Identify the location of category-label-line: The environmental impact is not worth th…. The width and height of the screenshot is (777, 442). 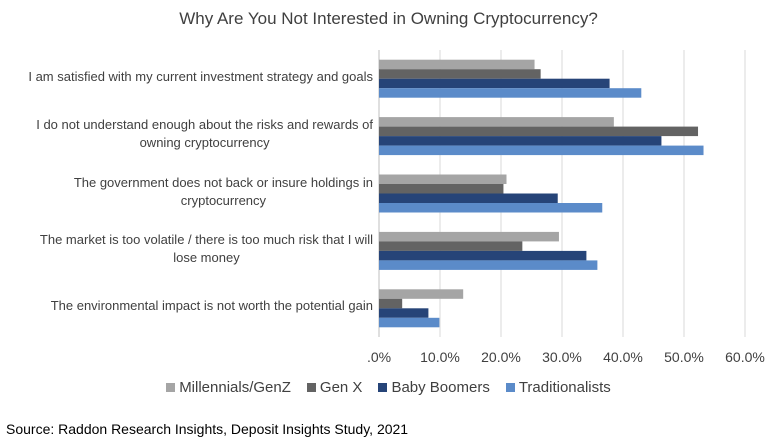
(211, 306).